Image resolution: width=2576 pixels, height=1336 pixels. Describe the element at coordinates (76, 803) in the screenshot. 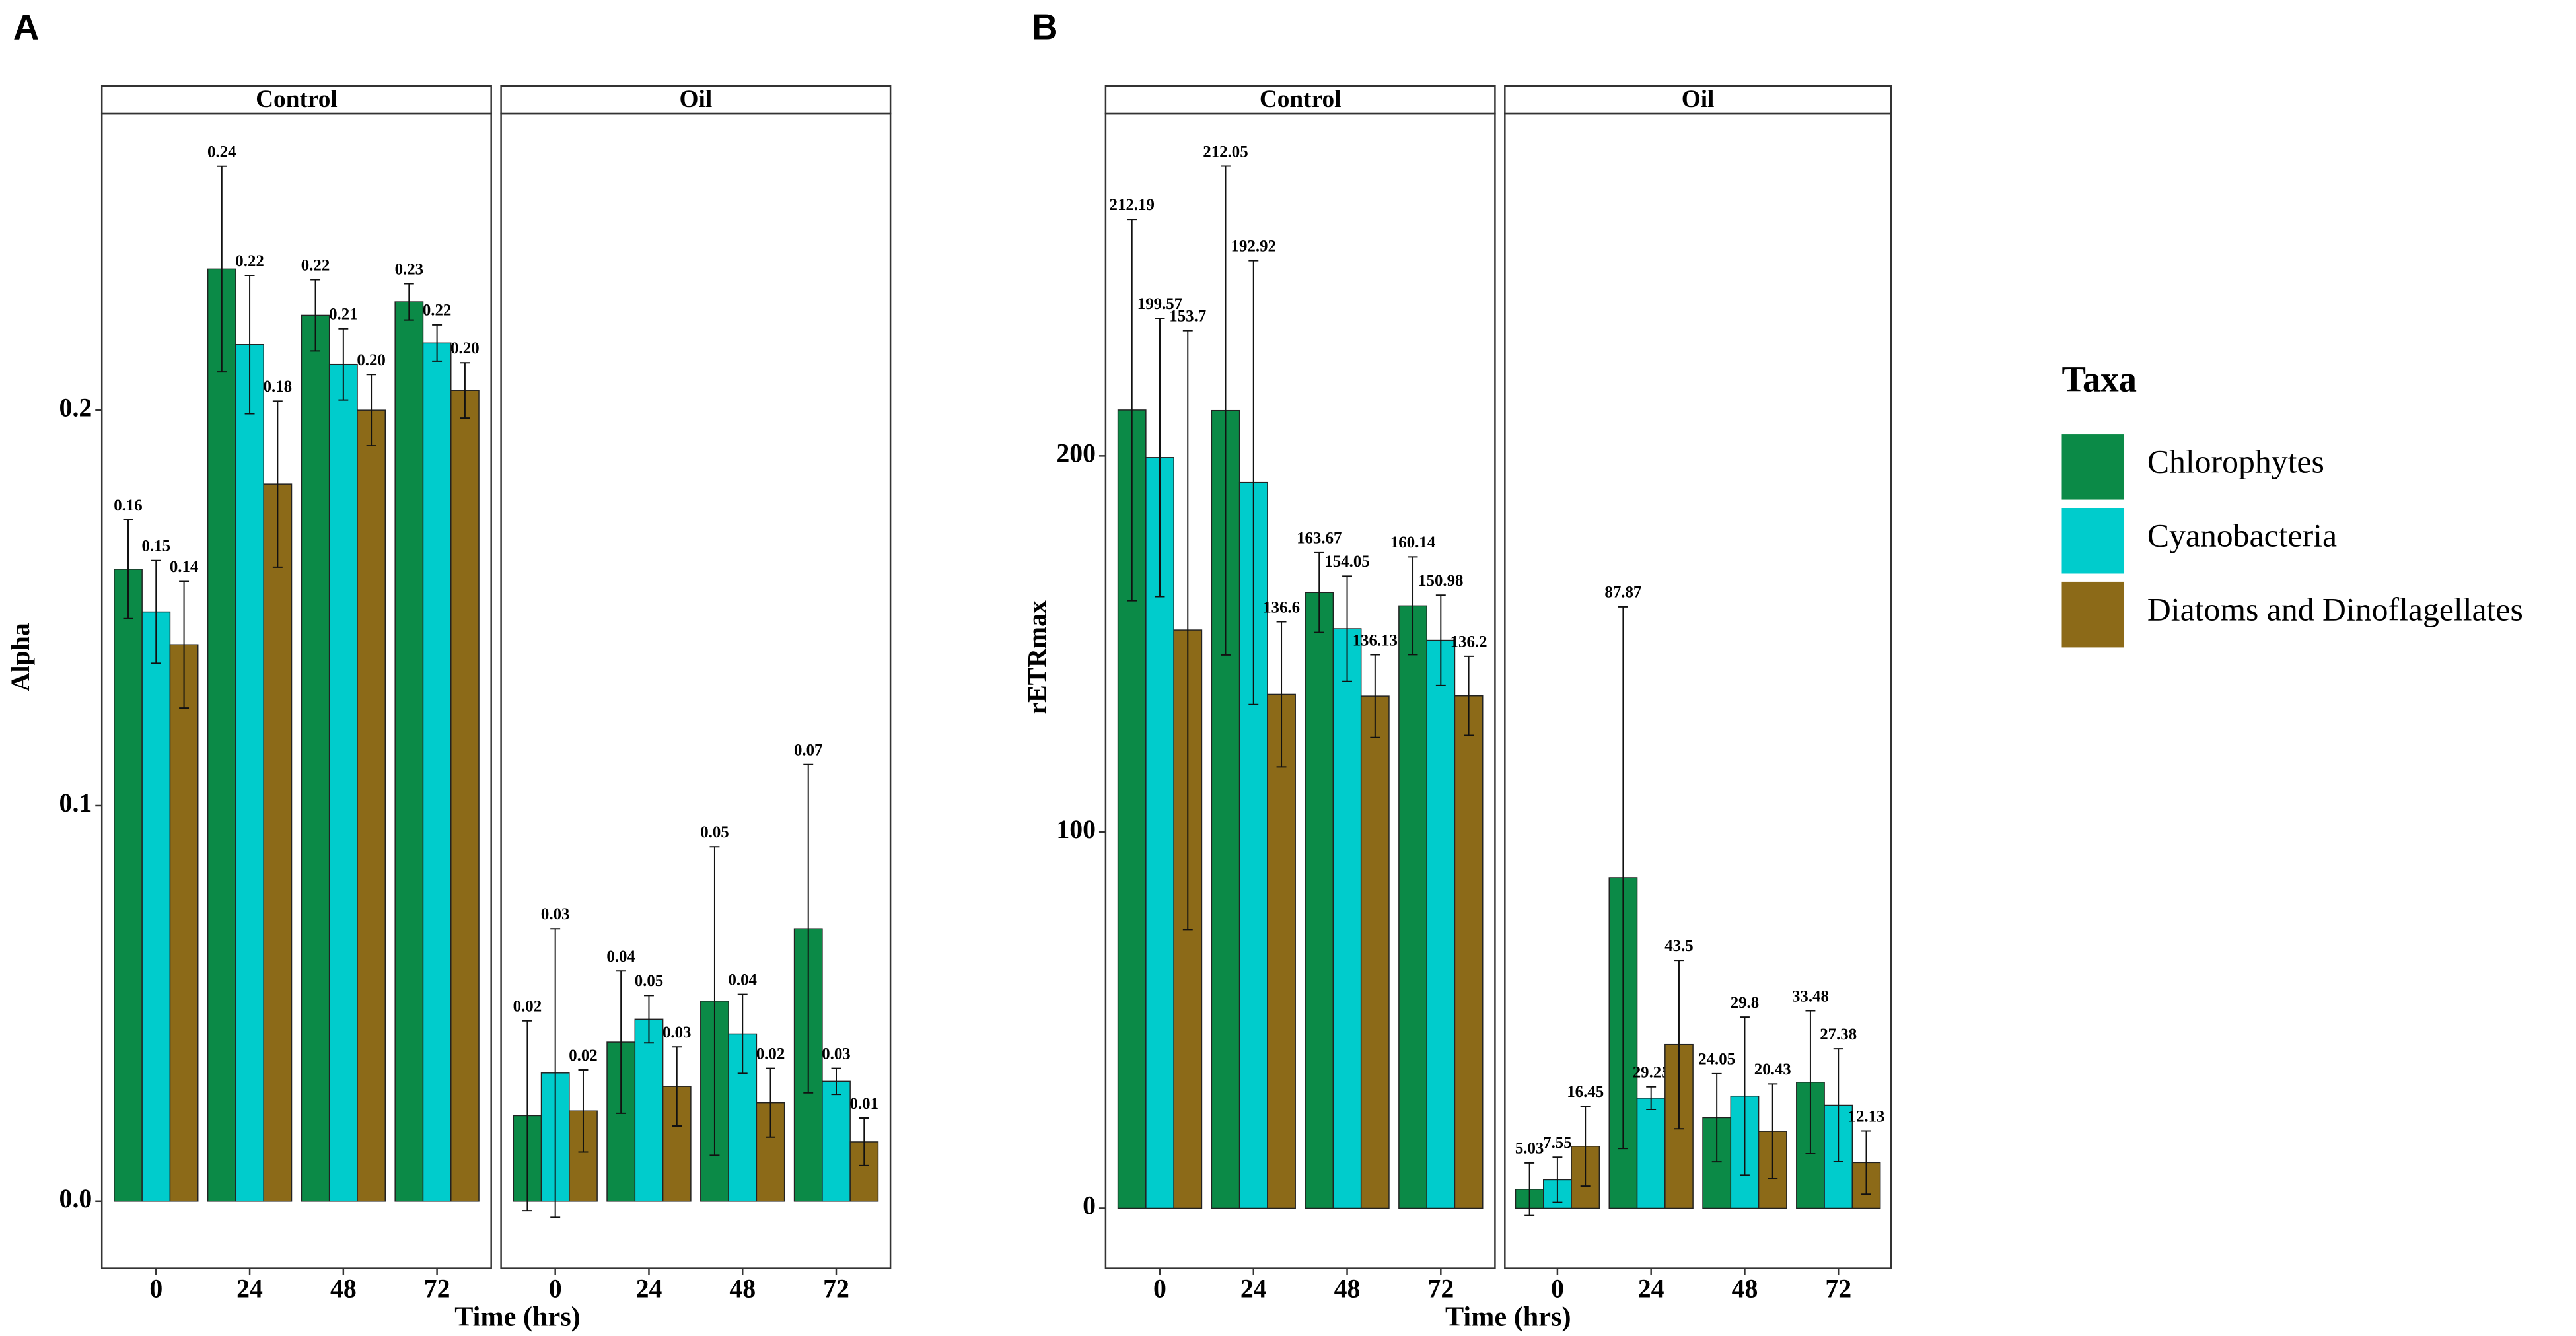

I see `y-tick-label: 0.1` at that location.